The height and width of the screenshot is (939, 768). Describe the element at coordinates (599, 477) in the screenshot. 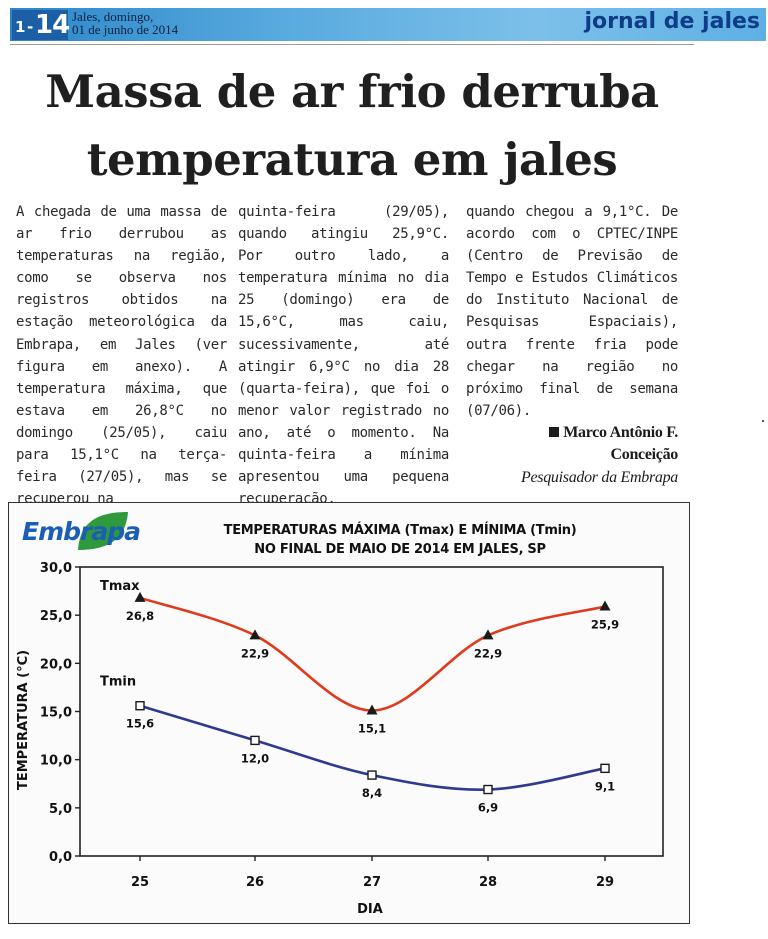

I see `author-role: Pesquisador da Embrapa` at that location.